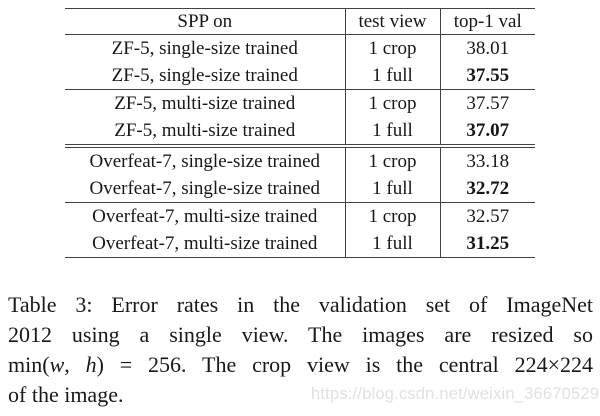  What do you see at coordinates (487, 161) in the screenshot?
I see `top1-cell: 33.18` at bounding box center [487, 161].